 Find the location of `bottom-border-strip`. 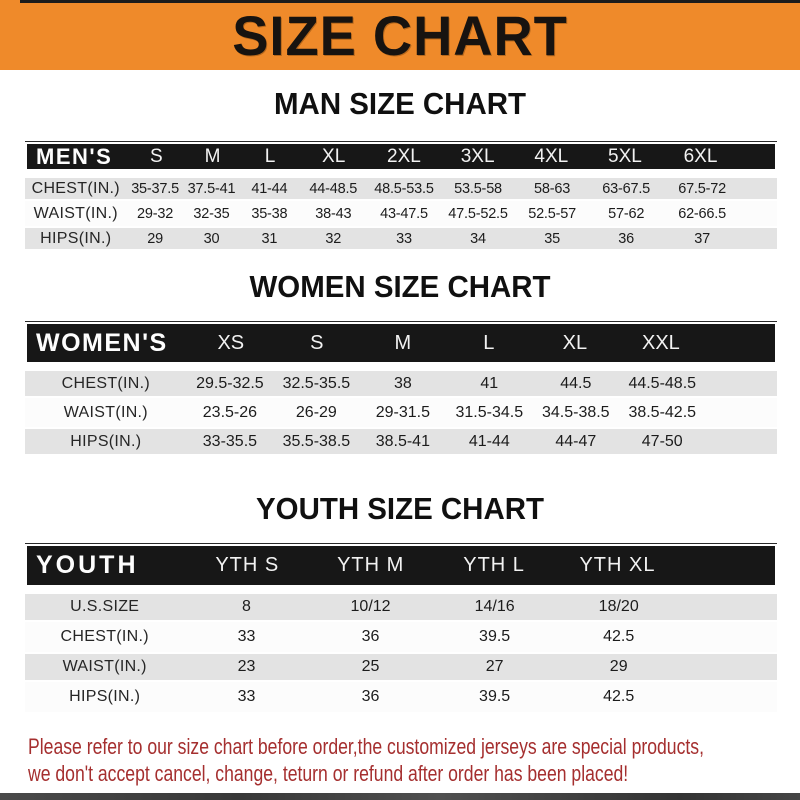

bottom-border-strip is located at coordinates (400, 796).